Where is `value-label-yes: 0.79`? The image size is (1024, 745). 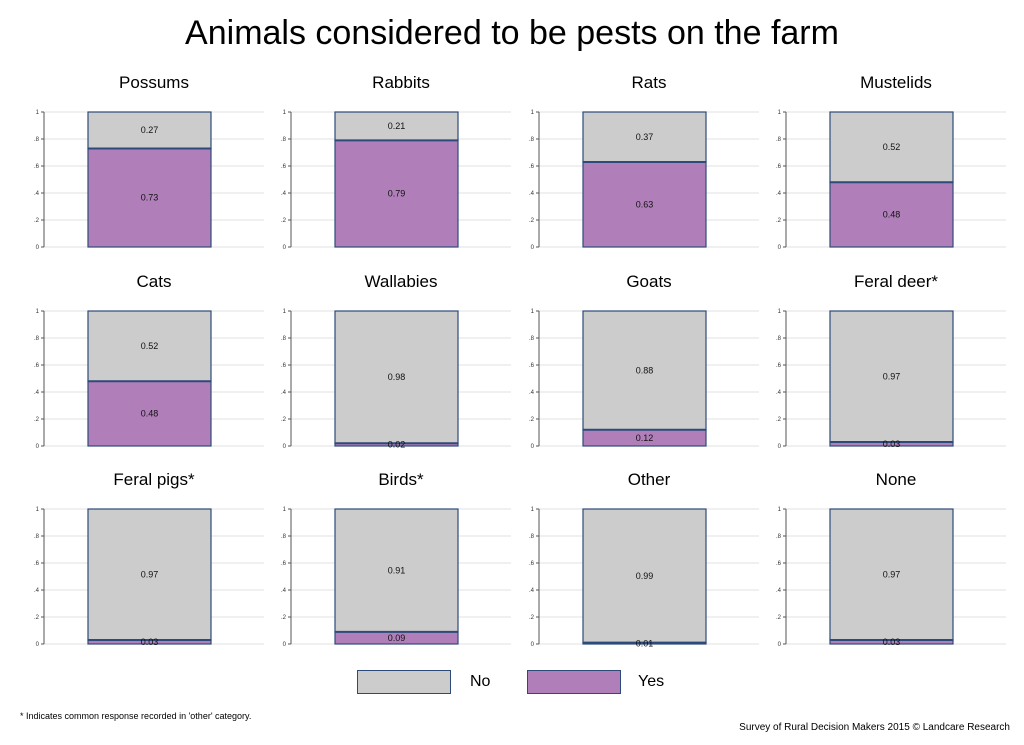 value-label-yes: 0.79 is located at coordinates (397, 194).